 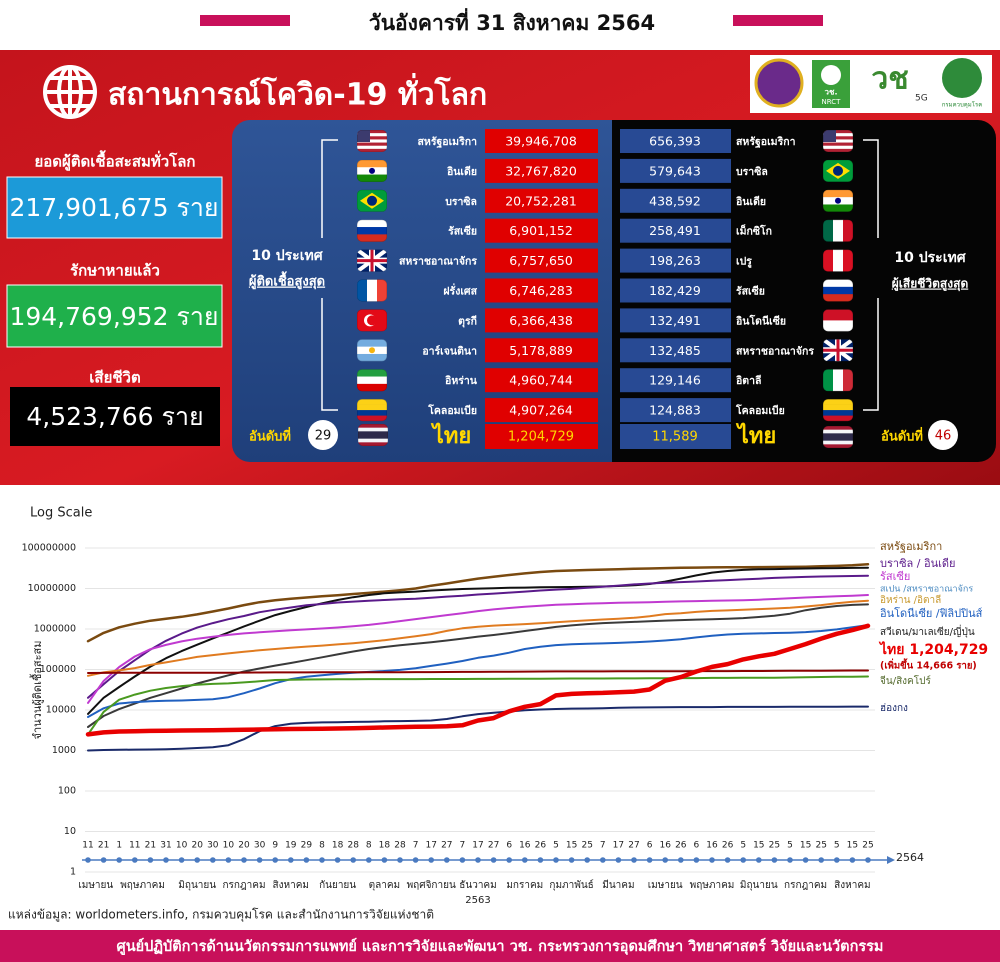 I want to click on month-label: สิงหาคม, so click(x=852, y=885).